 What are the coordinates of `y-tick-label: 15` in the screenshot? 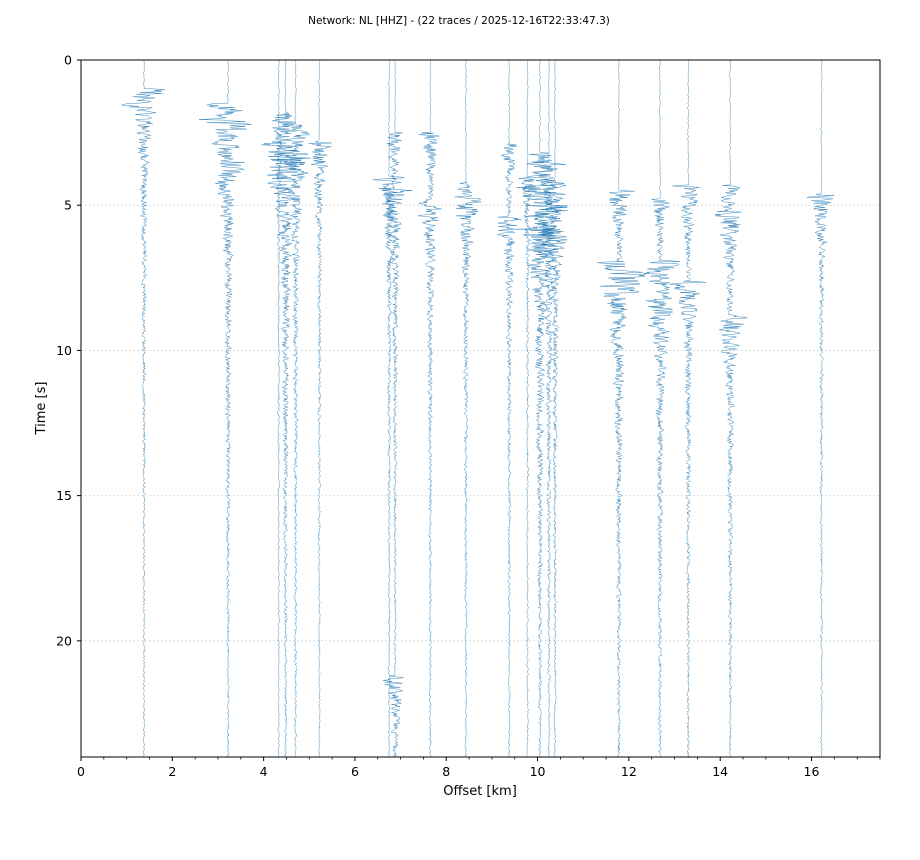 It's located at (64, 495).